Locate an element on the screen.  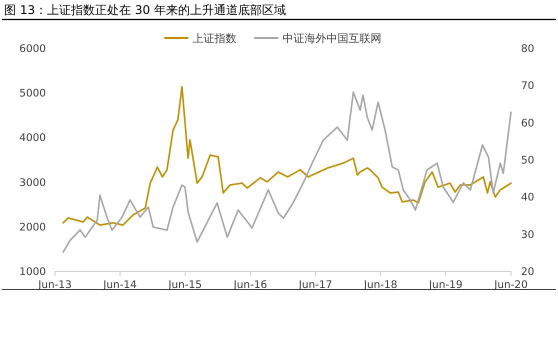
y-tick-label: 6000 is located at coordinates (32, 49).